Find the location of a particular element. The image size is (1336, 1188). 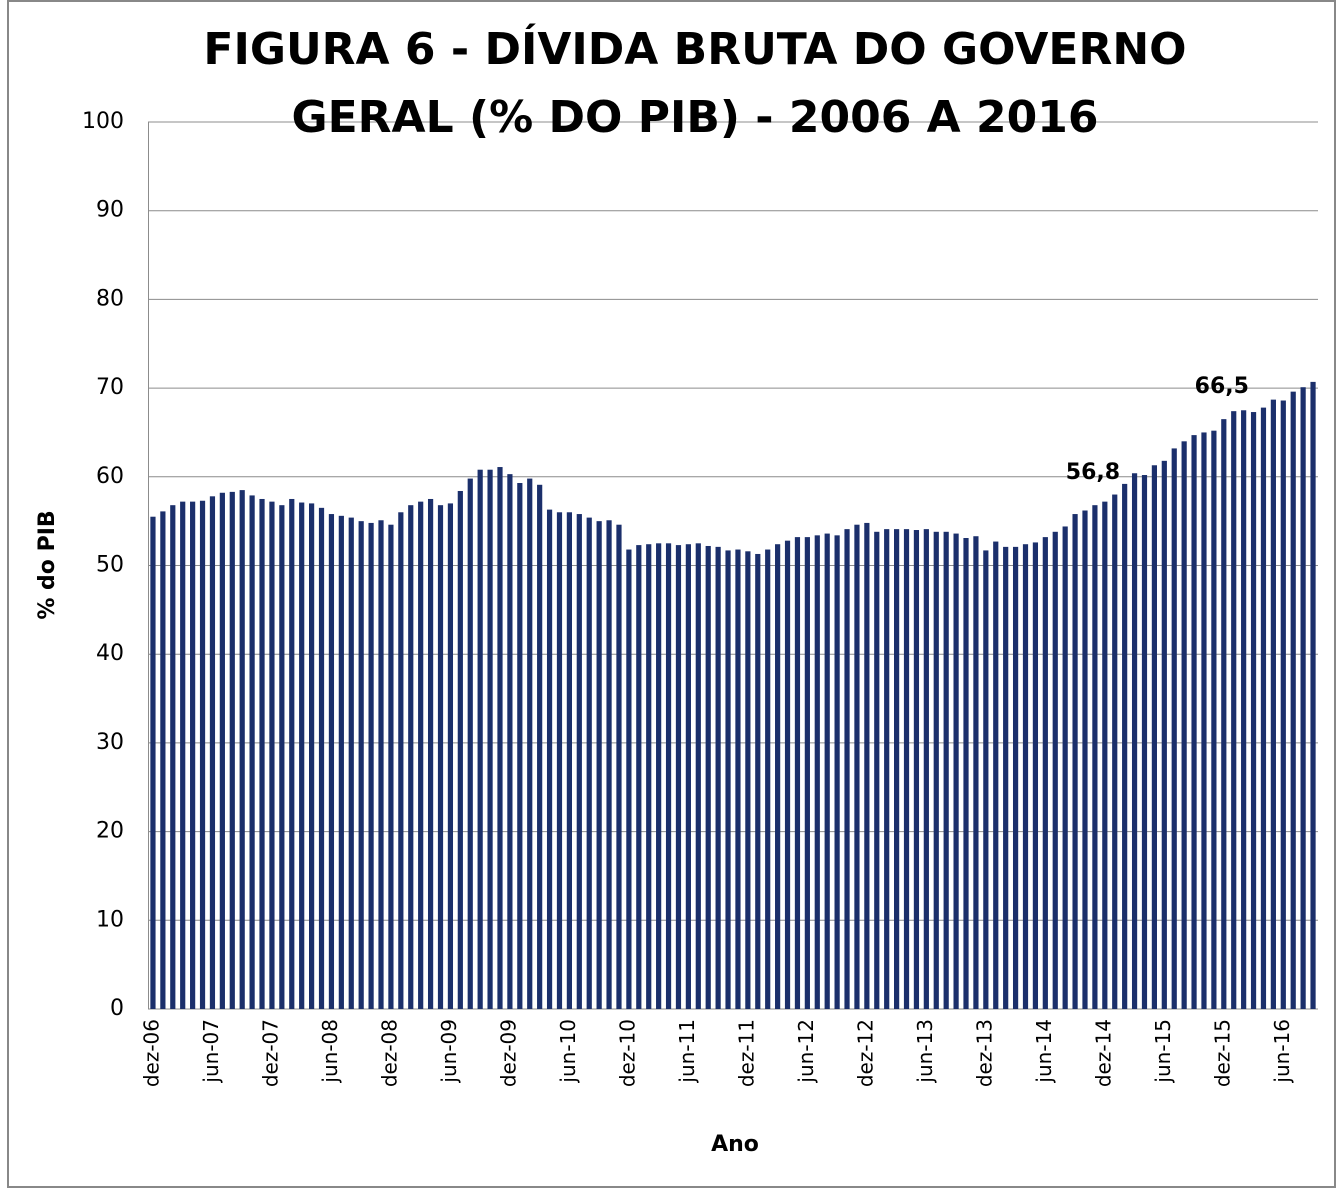

y-tick-label: 90 is located at coordinates (110, 210).